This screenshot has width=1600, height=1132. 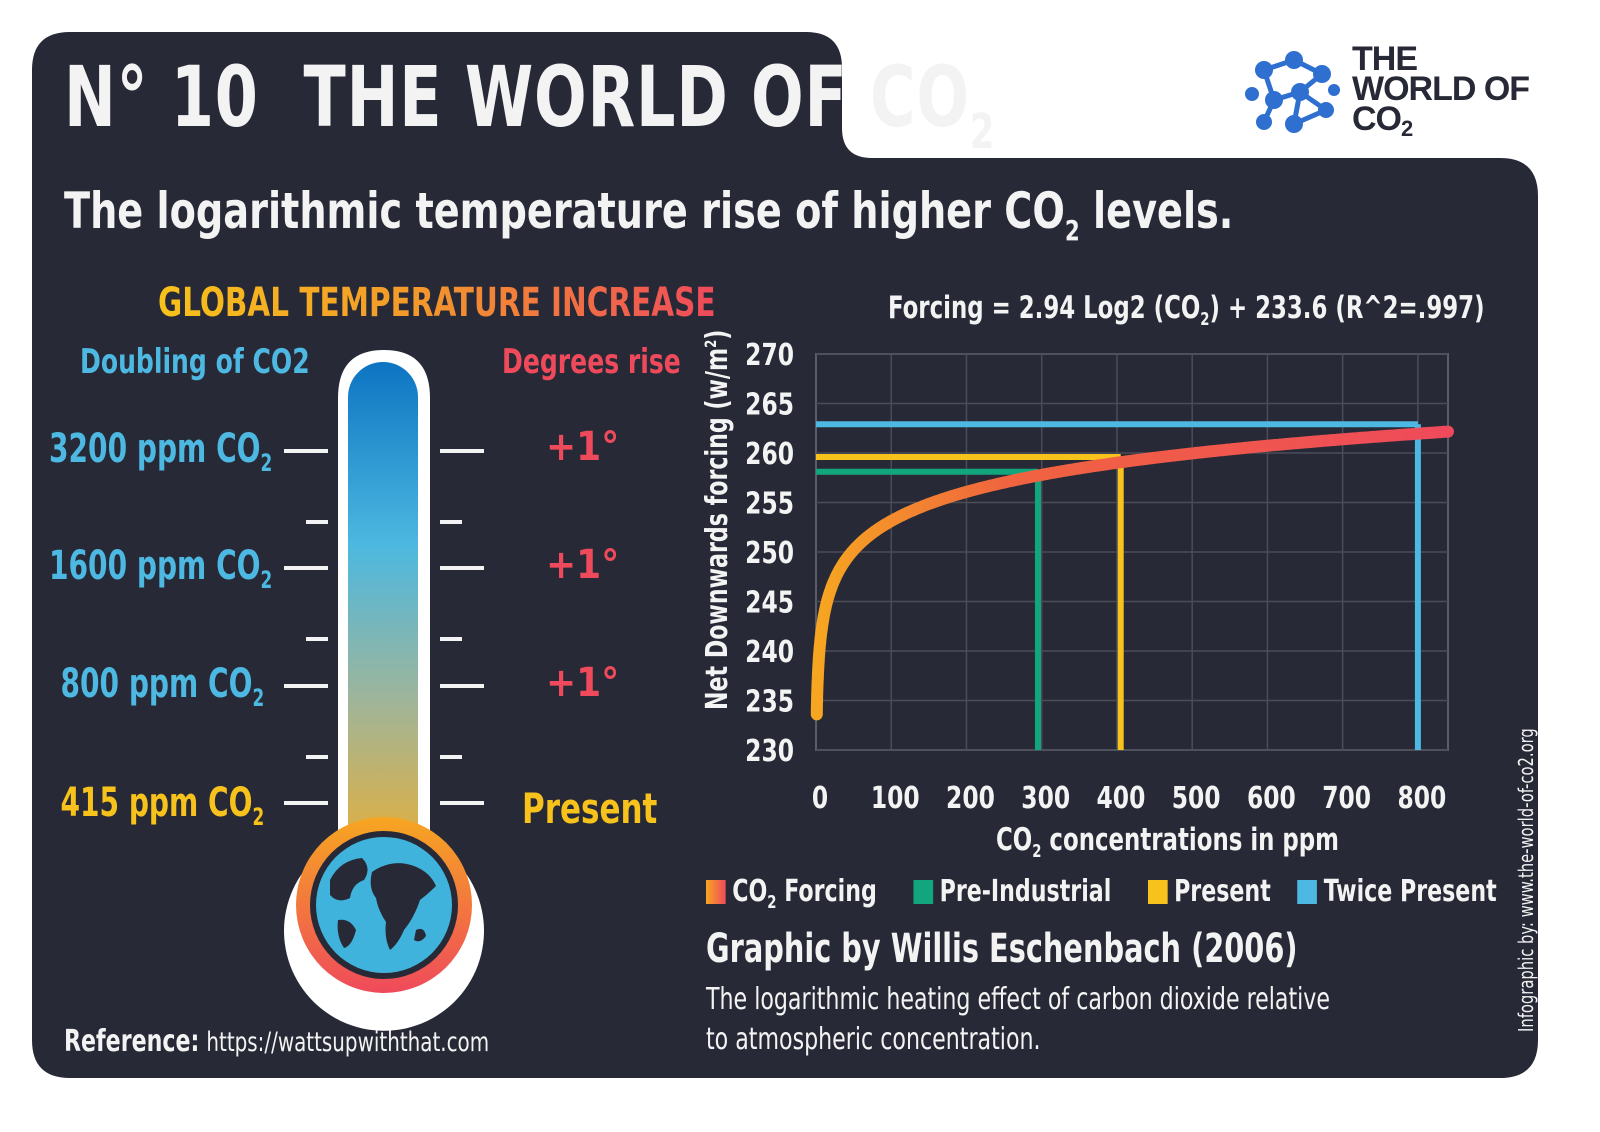 I want to click on y-tick-label: 255, so click(x=769, y=504).